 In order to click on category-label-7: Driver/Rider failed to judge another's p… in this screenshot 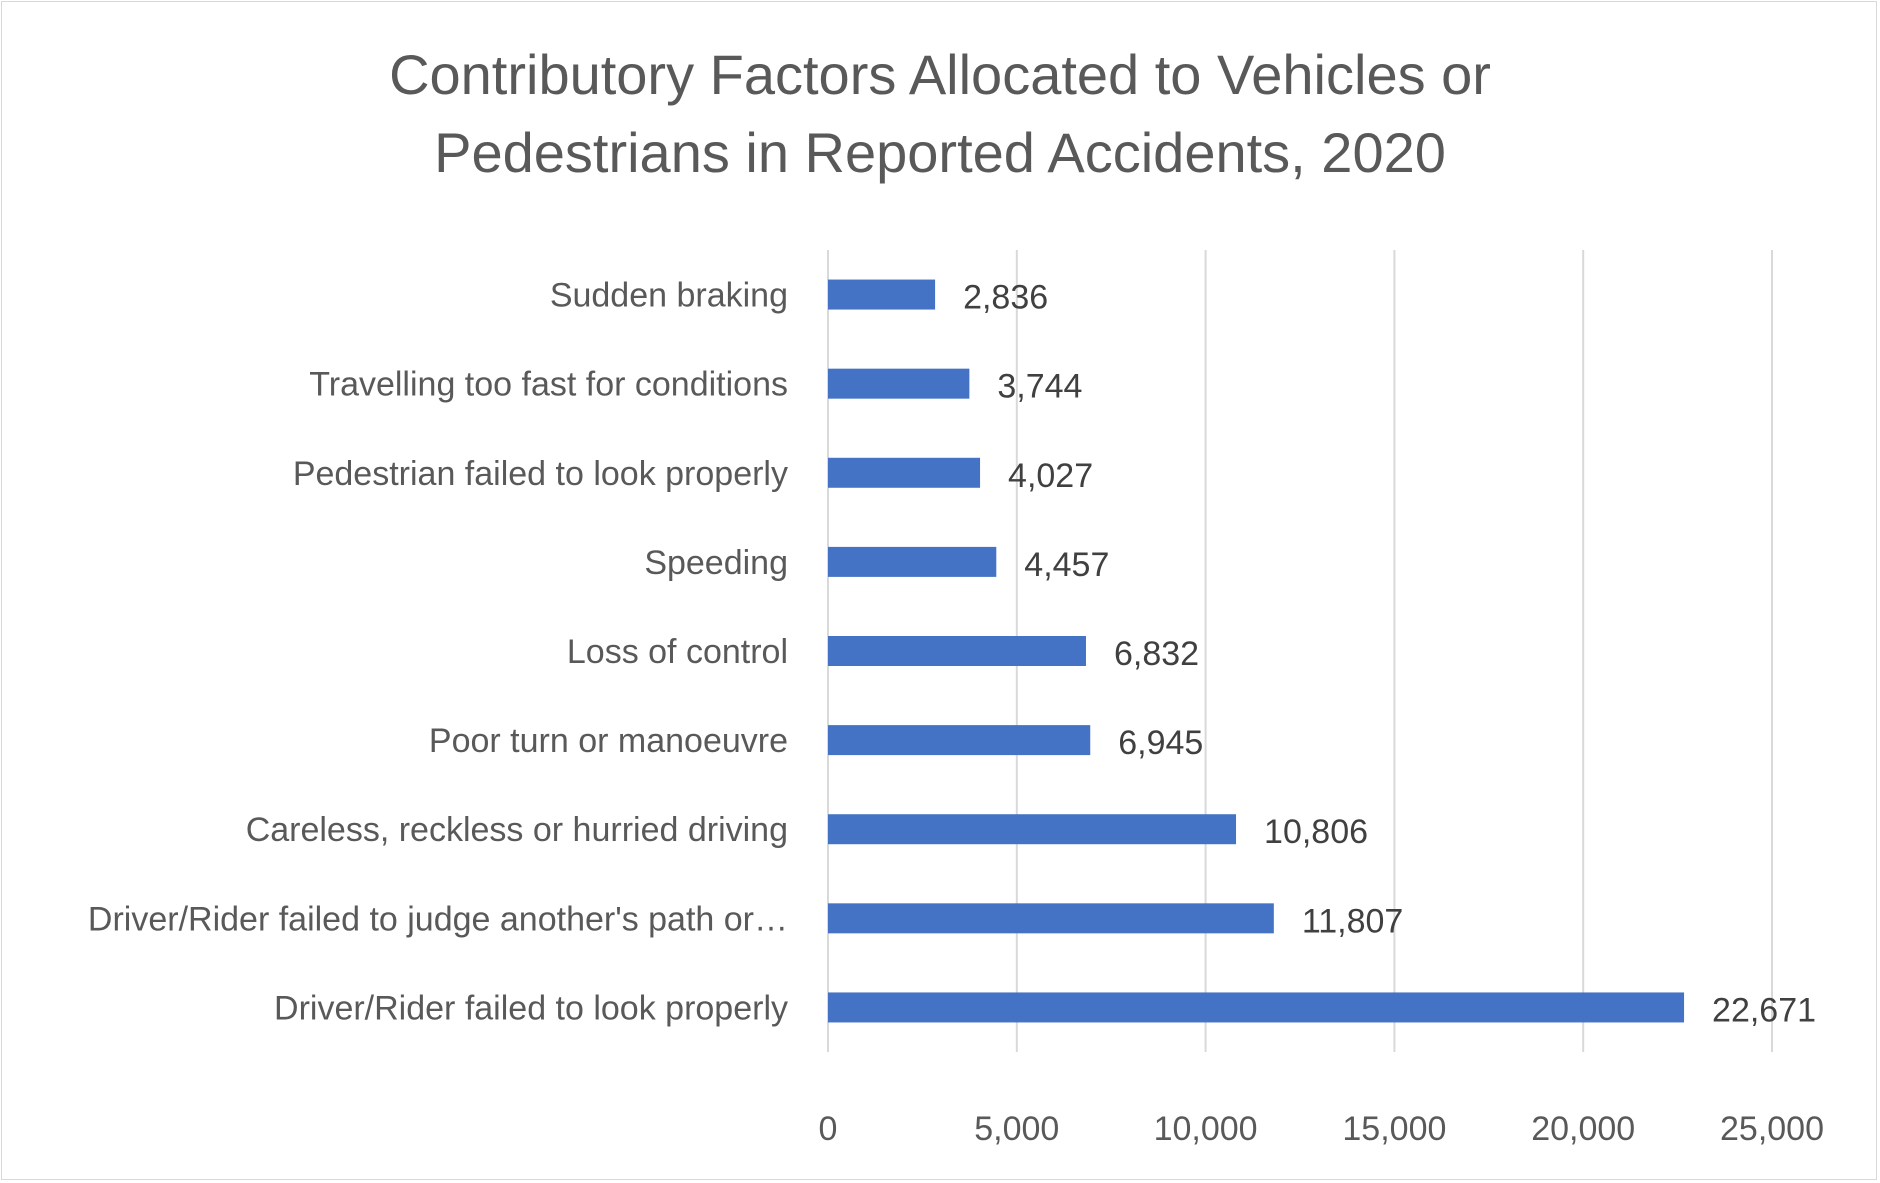, I will do `click(438, 919)`.